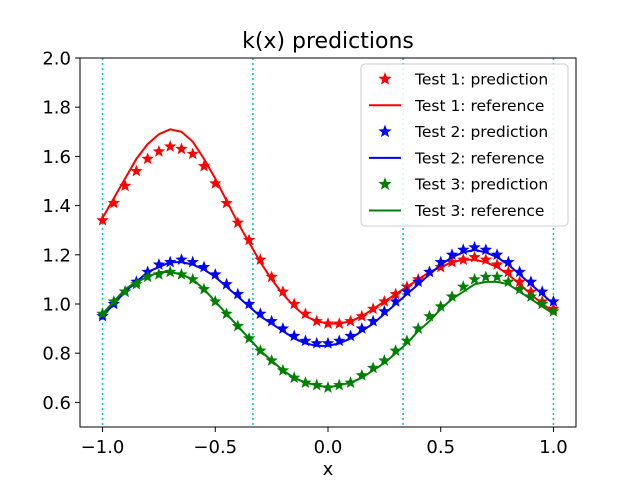  What do you see at coordinates (481, 132) in the screenshot?
I see `legend-entry-label: Test 2: prediction` at bounding box center [481, 132].